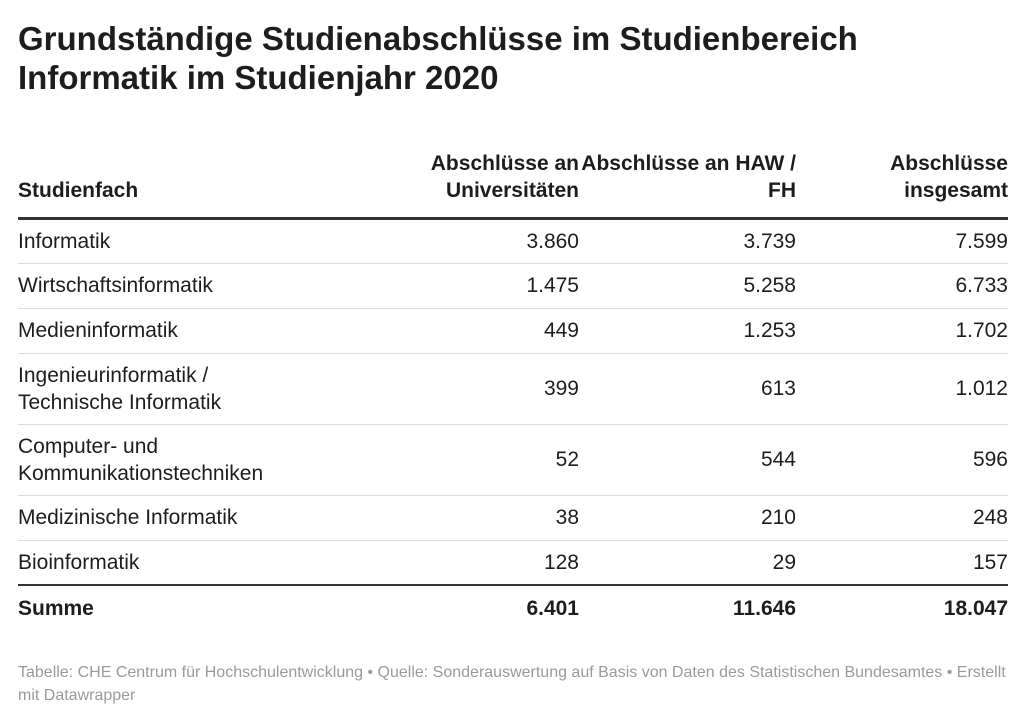 The image size is (1024, 722). Describe the element at coordinates (483, 389) in the screenshot. I see `cell-universitaeten: 399` at that location.